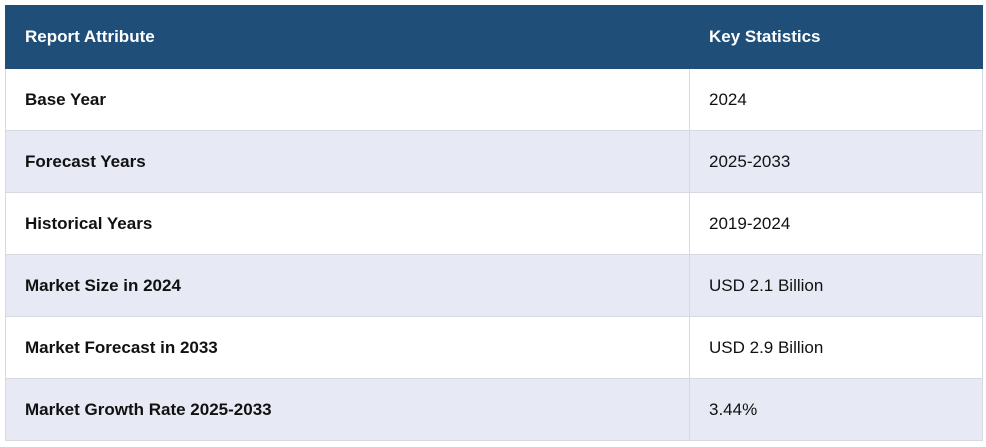 The image size is (986, 447). I want to click on table-row: Forecast Years 2025-2033, so click(494, 161).